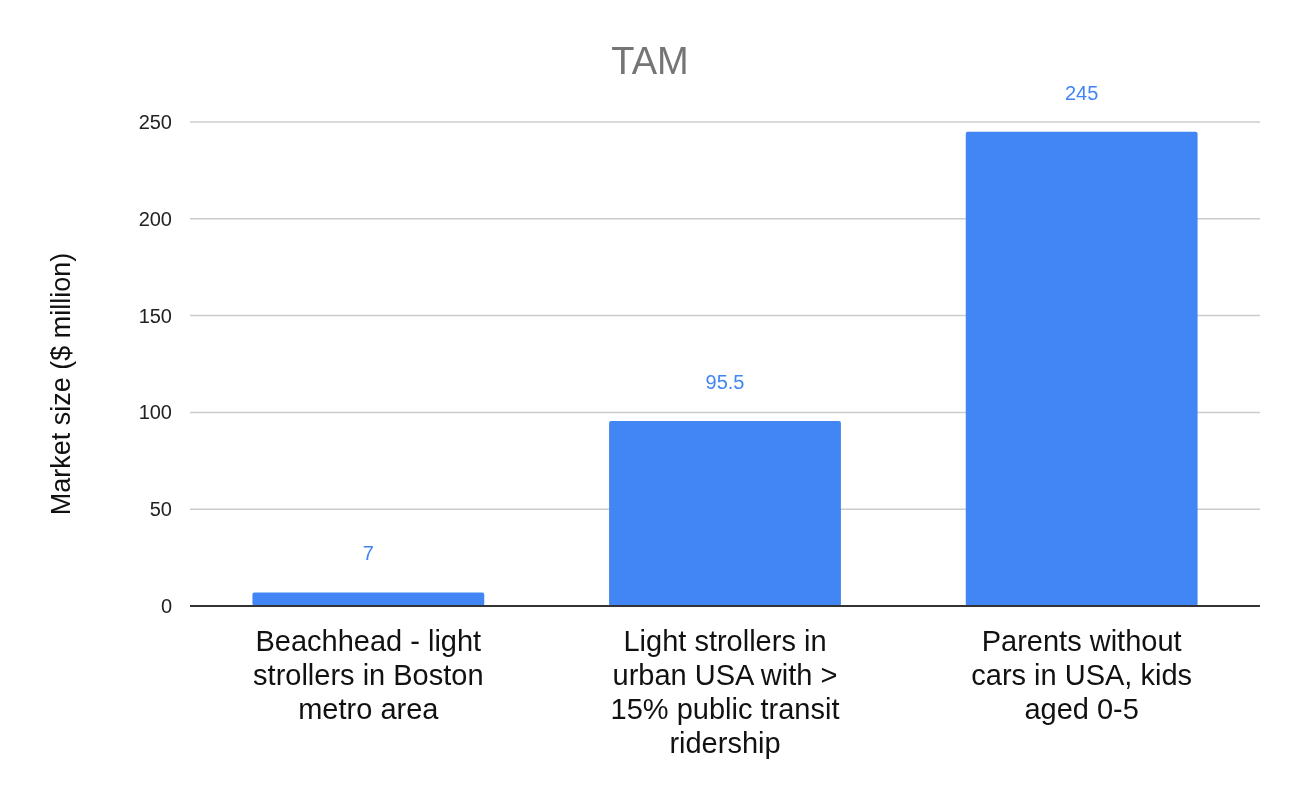  What do you see at coordinates (160, 509) in the screenshot?
I see `y-tick-label: 50` at bounding box center [160, 509].